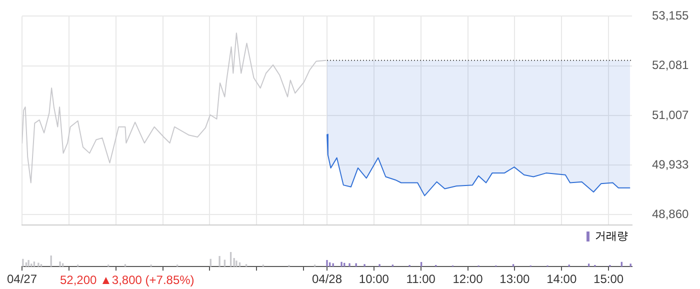 Image resolution: width=700 pixels, height=289 pixels. What do you see at coordinates (611, 236) in the screenshot?
I see `legend-label: 거래량` at bounding box center [611, 236].